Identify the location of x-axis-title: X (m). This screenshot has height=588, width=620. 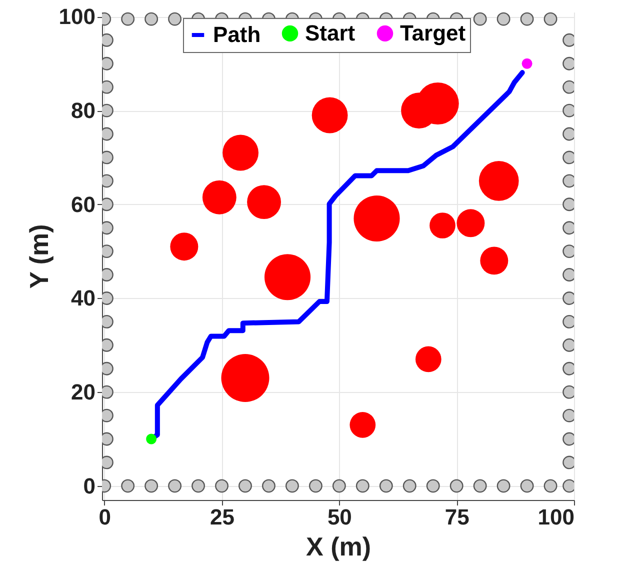
(338, 547).